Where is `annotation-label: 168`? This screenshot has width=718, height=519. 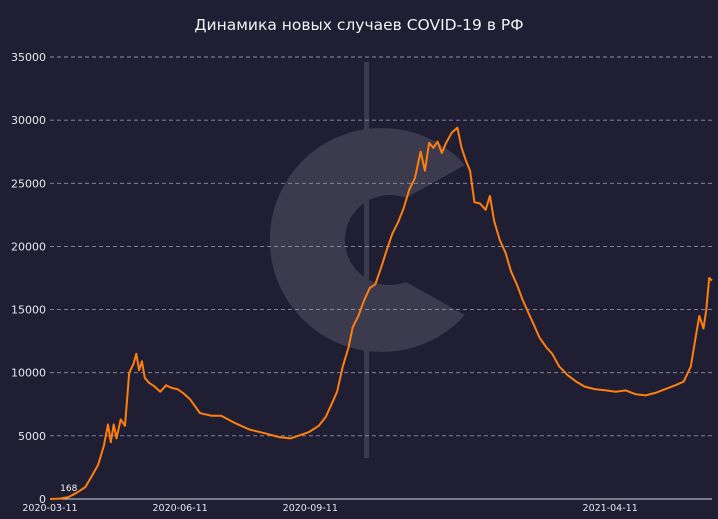
annotation-label: 168 is located at coordinates (68, 489).